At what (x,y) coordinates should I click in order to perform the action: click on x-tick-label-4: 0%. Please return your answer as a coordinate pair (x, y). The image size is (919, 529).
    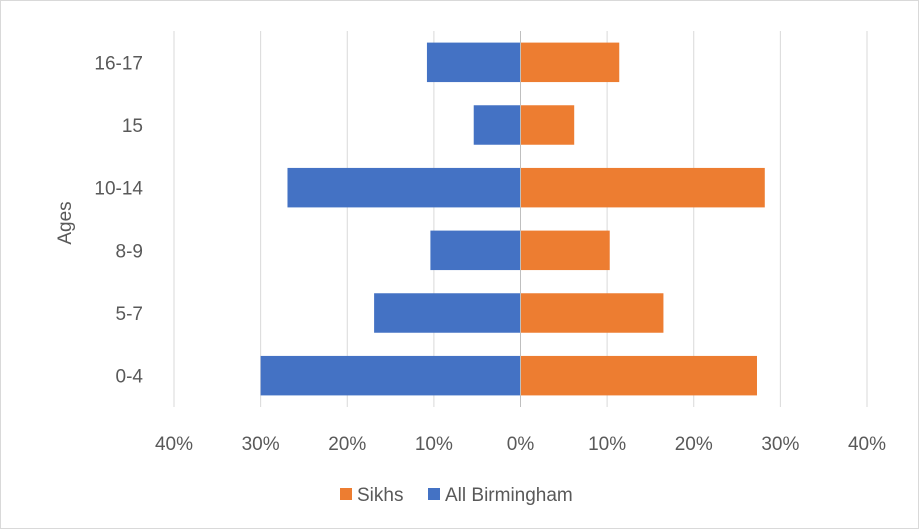
    Looking at the image, I should click on (521, 444).